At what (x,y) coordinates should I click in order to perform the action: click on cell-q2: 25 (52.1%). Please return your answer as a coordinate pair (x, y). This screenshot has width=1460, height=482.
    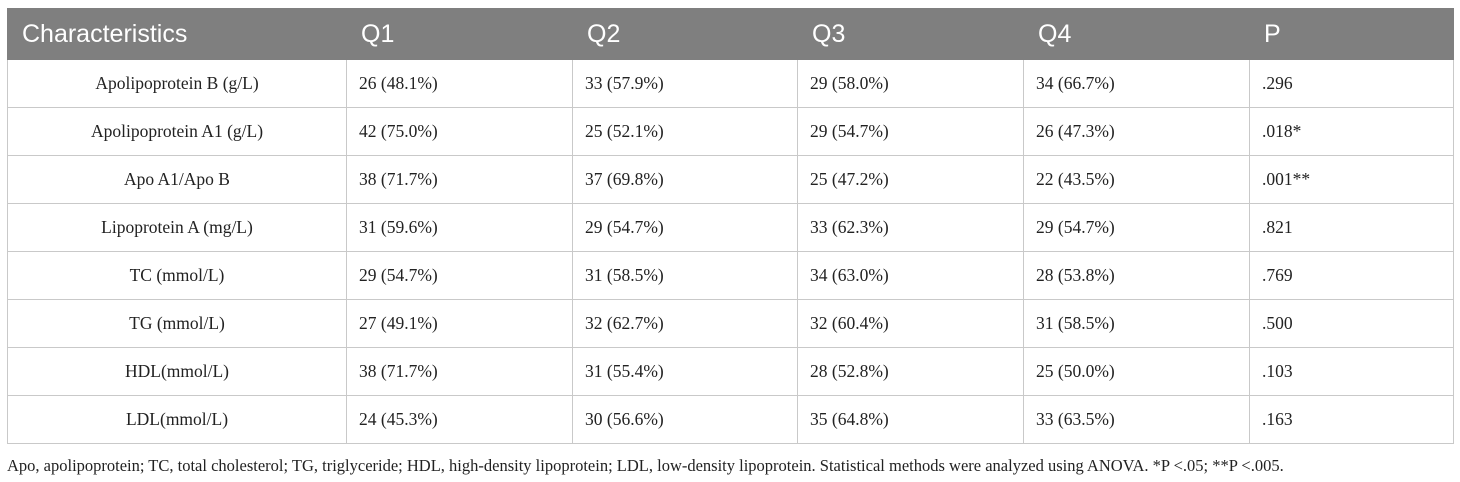
    Looking at the image, I should click on (685, 131).